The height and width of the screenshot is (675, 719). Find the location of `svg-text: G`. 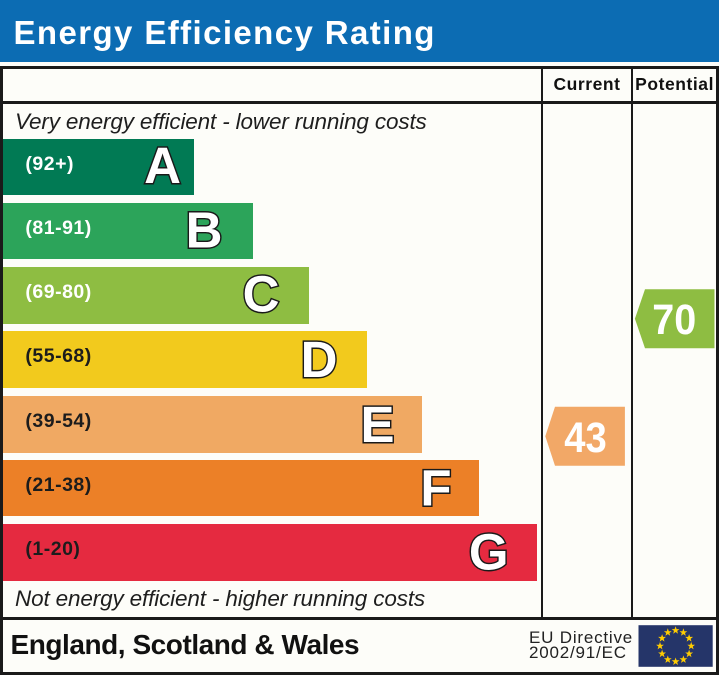

svg-text: G is located at coordinates (489, 552).